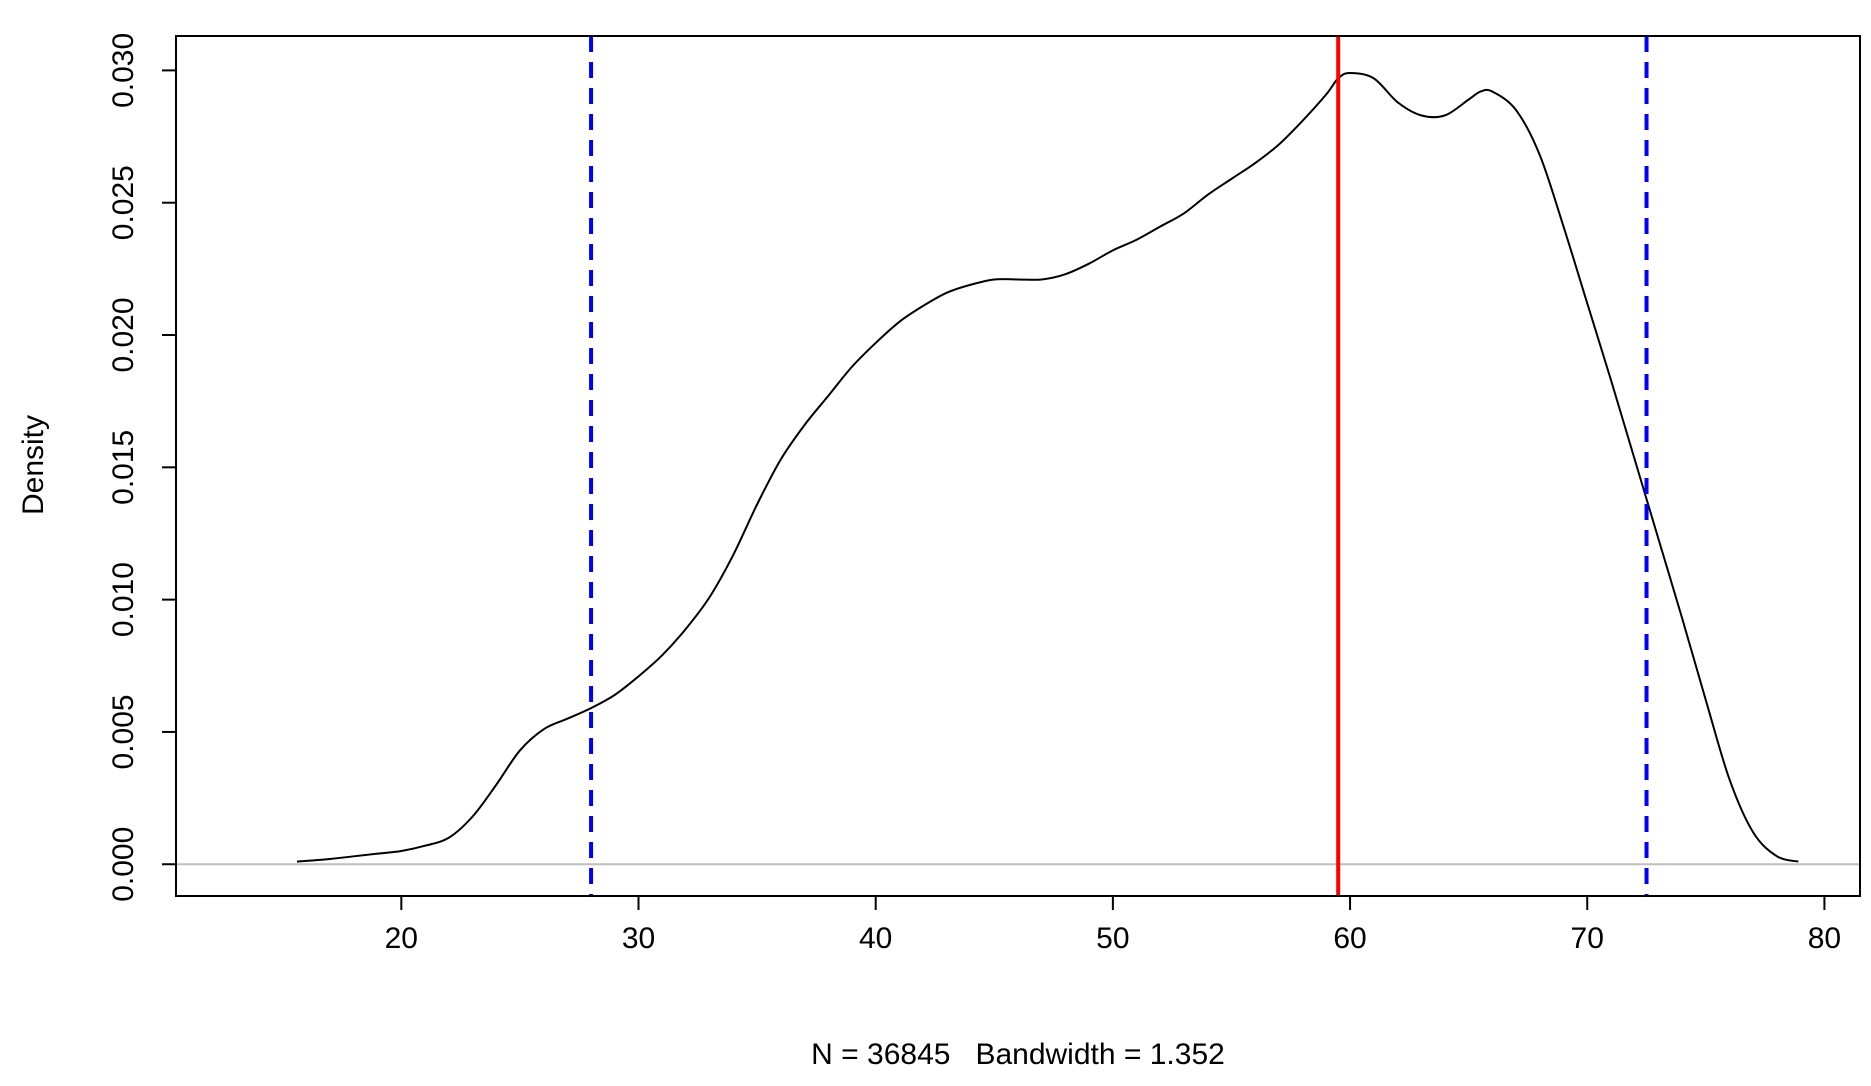 The image size is (1871, 1086). I want to click on y-tick-label-0: 0.000, so click(123, 864).